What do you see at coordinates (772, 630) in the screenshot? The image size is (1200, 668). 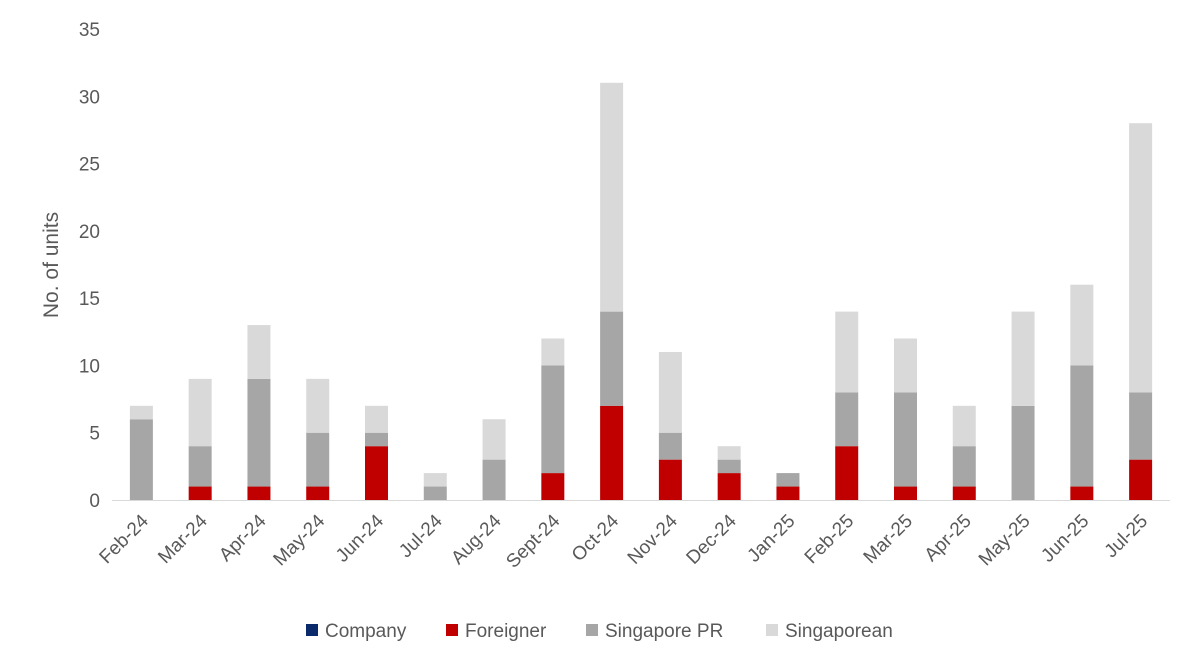 I see `legend-swatch-singaporean` at bounding box center [772, 630].